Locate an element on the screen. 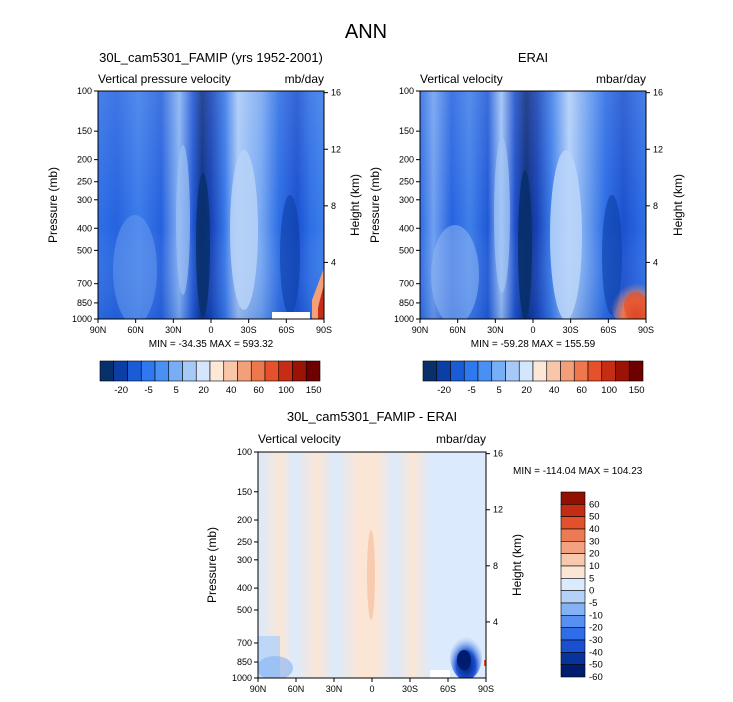 The image size is (733, 702). panel-diff-y2label: Height (km) is located at coordinates (517, 565).